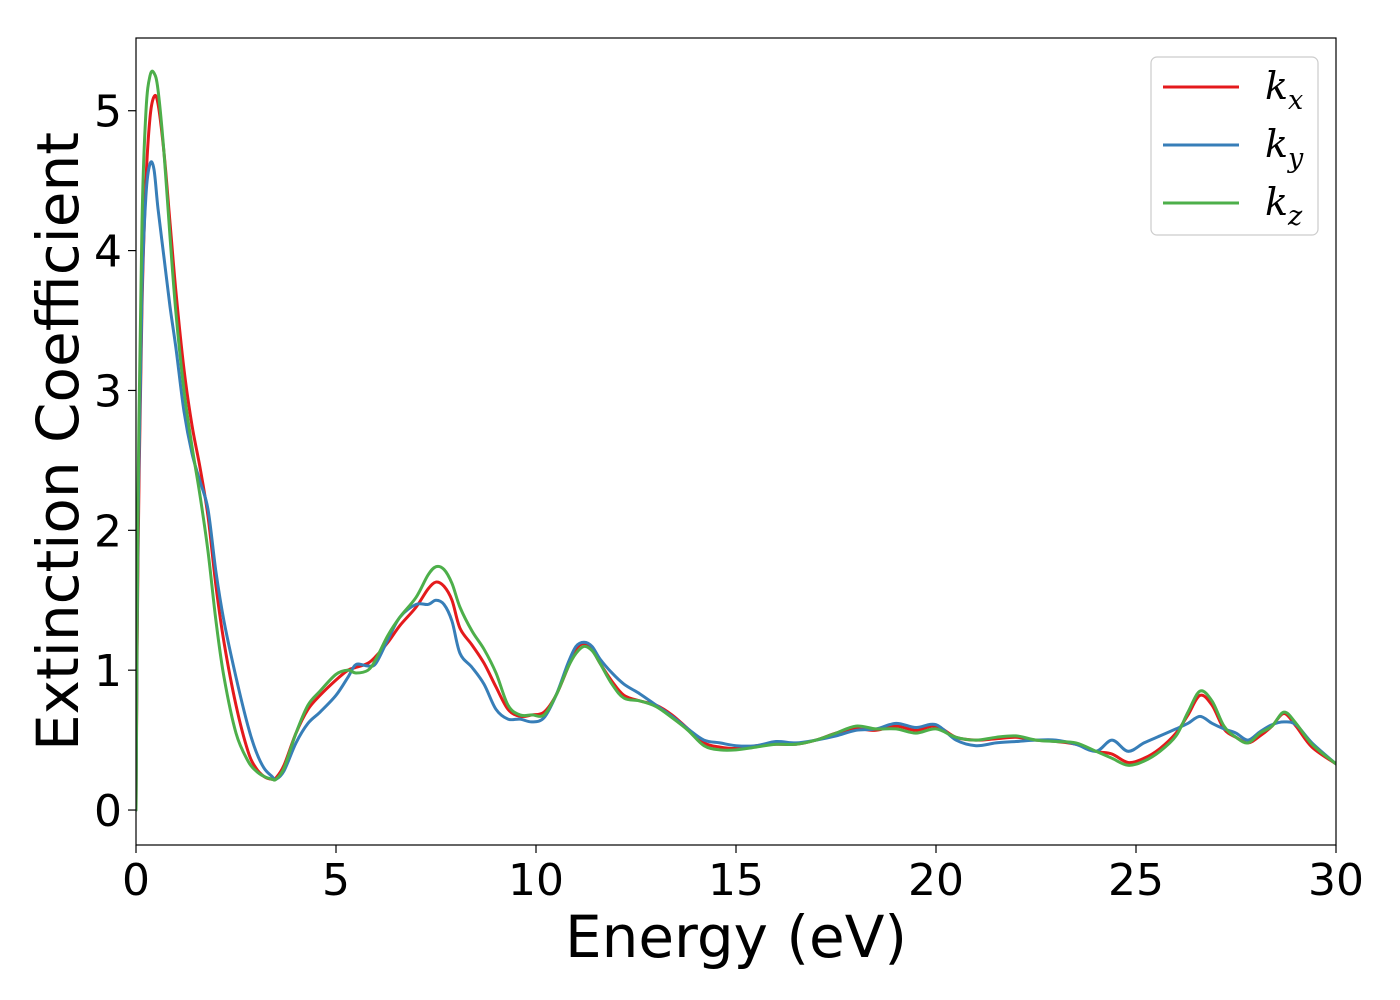 This screenshot has width=1400, height=1000. I want to click on x-tick-label: 20, so click(936, 880).